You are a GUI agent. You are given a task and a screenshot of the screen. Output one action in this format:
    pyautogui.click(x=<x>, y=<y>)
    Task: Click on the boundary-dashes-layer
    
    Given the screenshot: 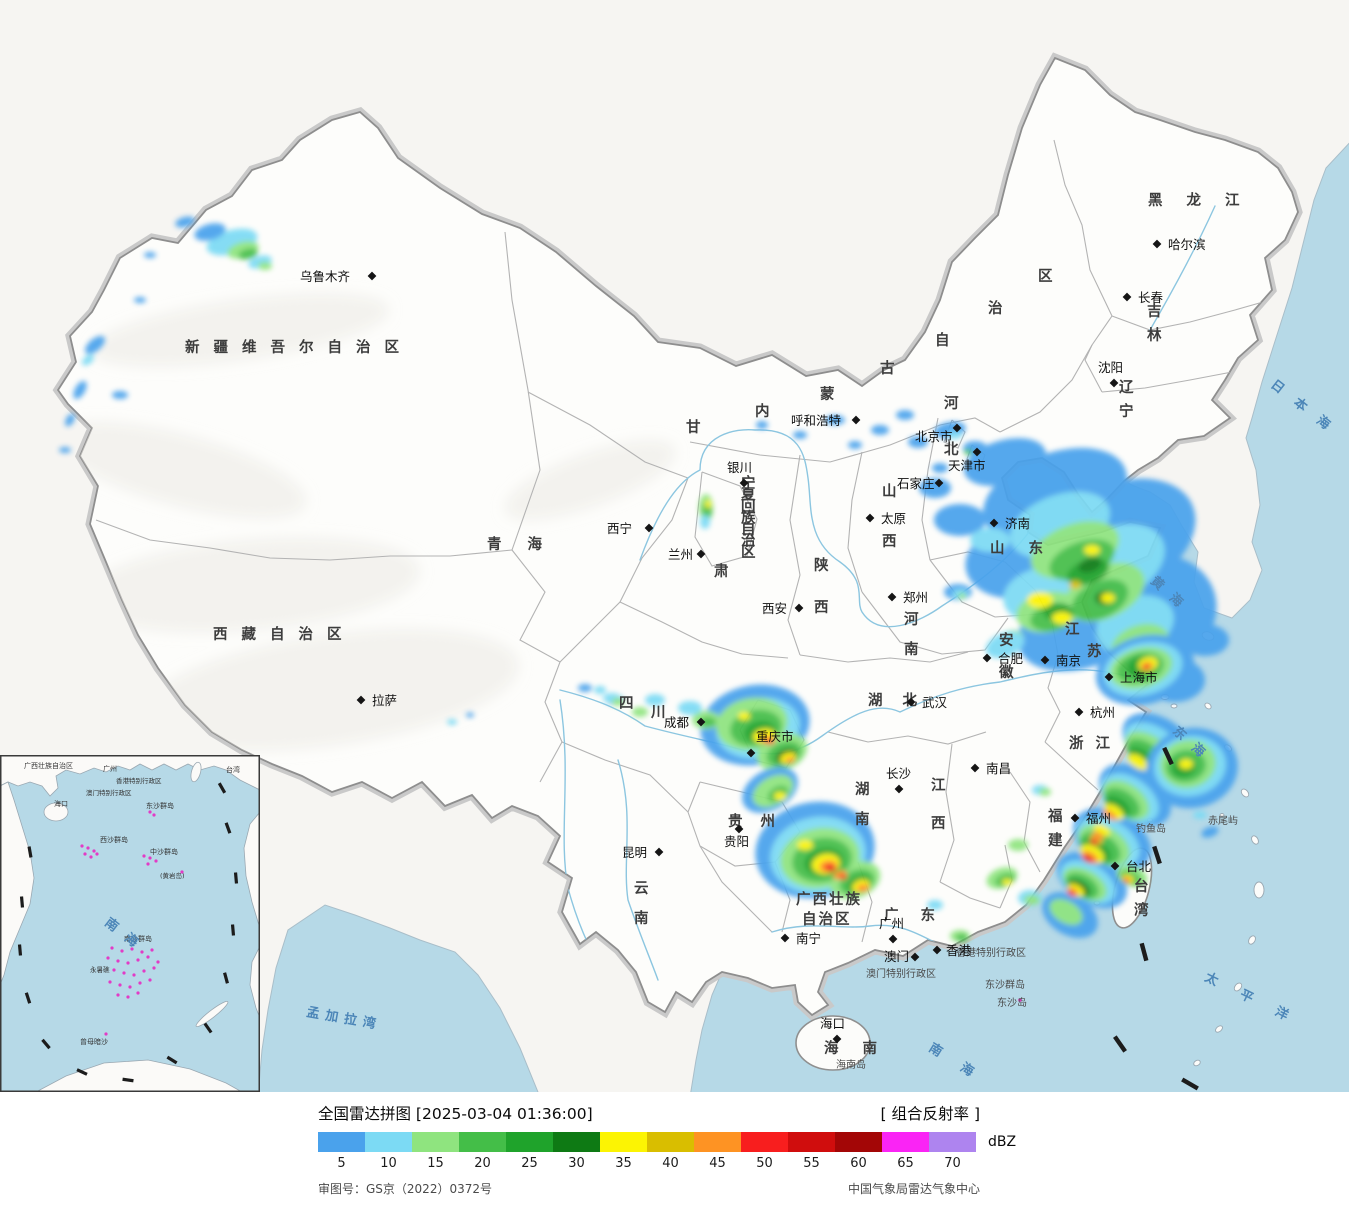 What is the action you would take?
    pyautogui.click(x=1156, y=918)
    